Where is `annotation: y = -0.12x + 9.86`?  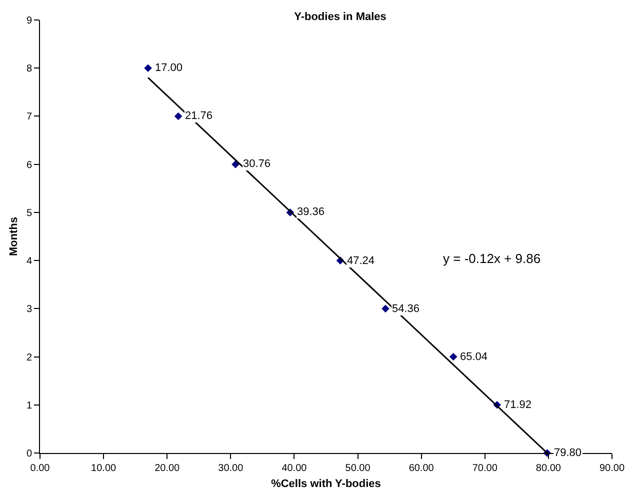 annotation: y = -0.12x + 9.86 is located at coordinates (492, 258).